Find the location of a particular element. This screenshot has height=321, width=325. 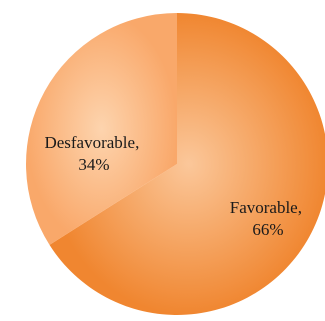

slice-percent-desfavorable: 34% is located at coordinates (93, 164).